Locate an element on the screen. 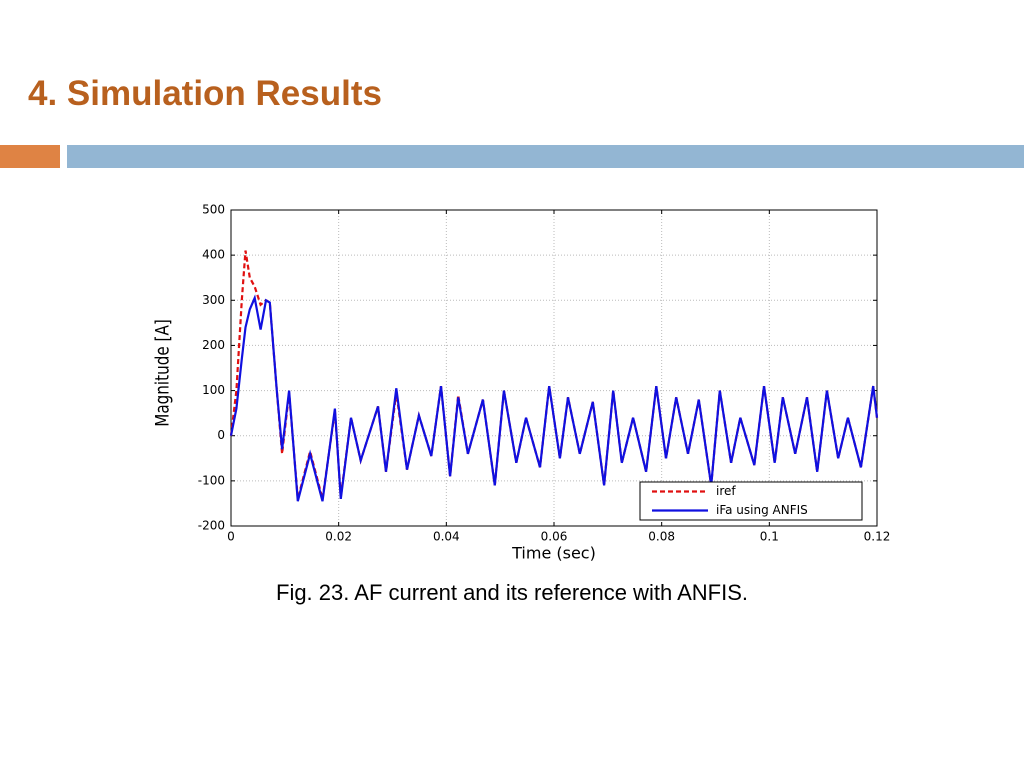 The image size is (1024, 768). y-tick-label: 300 is located at coordinates (213, 300).